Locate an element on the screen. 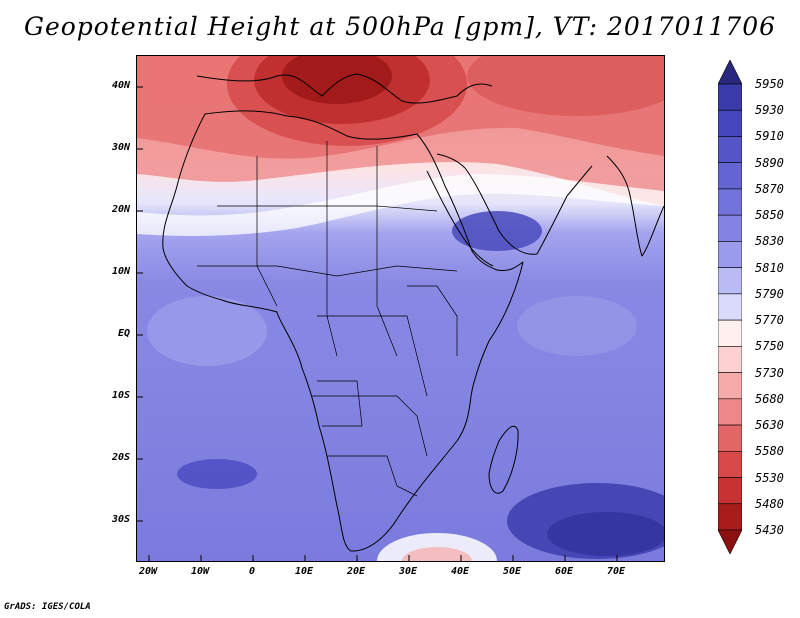 This screenshot has height=618, width=800. lat-label-30s: 30S is located at coordinates (120, 519).